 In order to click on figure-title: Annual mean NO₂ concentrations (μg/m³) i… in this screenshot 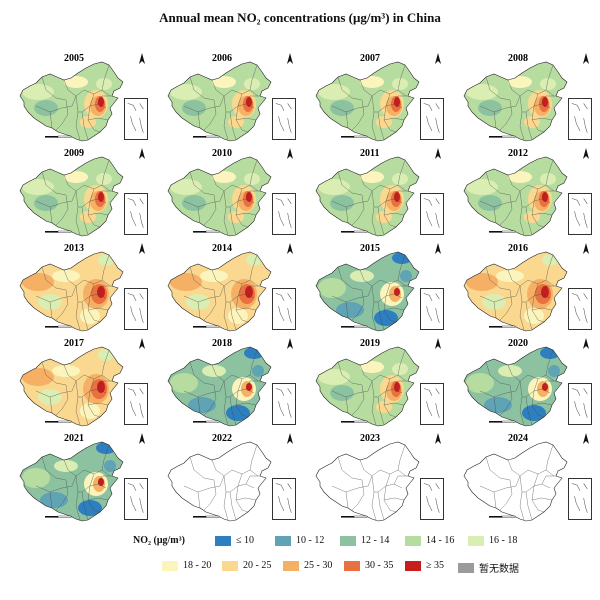, I will do `click(300, 17)`.